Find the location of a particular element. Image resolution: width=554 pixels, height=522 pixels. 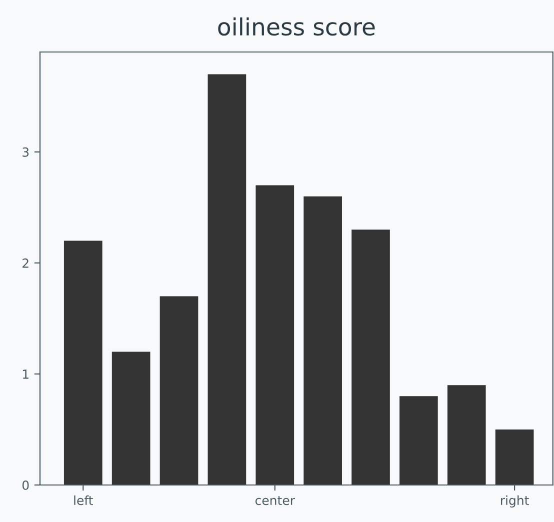

y-tick-label: 3 is located at coordinates (25, 152).